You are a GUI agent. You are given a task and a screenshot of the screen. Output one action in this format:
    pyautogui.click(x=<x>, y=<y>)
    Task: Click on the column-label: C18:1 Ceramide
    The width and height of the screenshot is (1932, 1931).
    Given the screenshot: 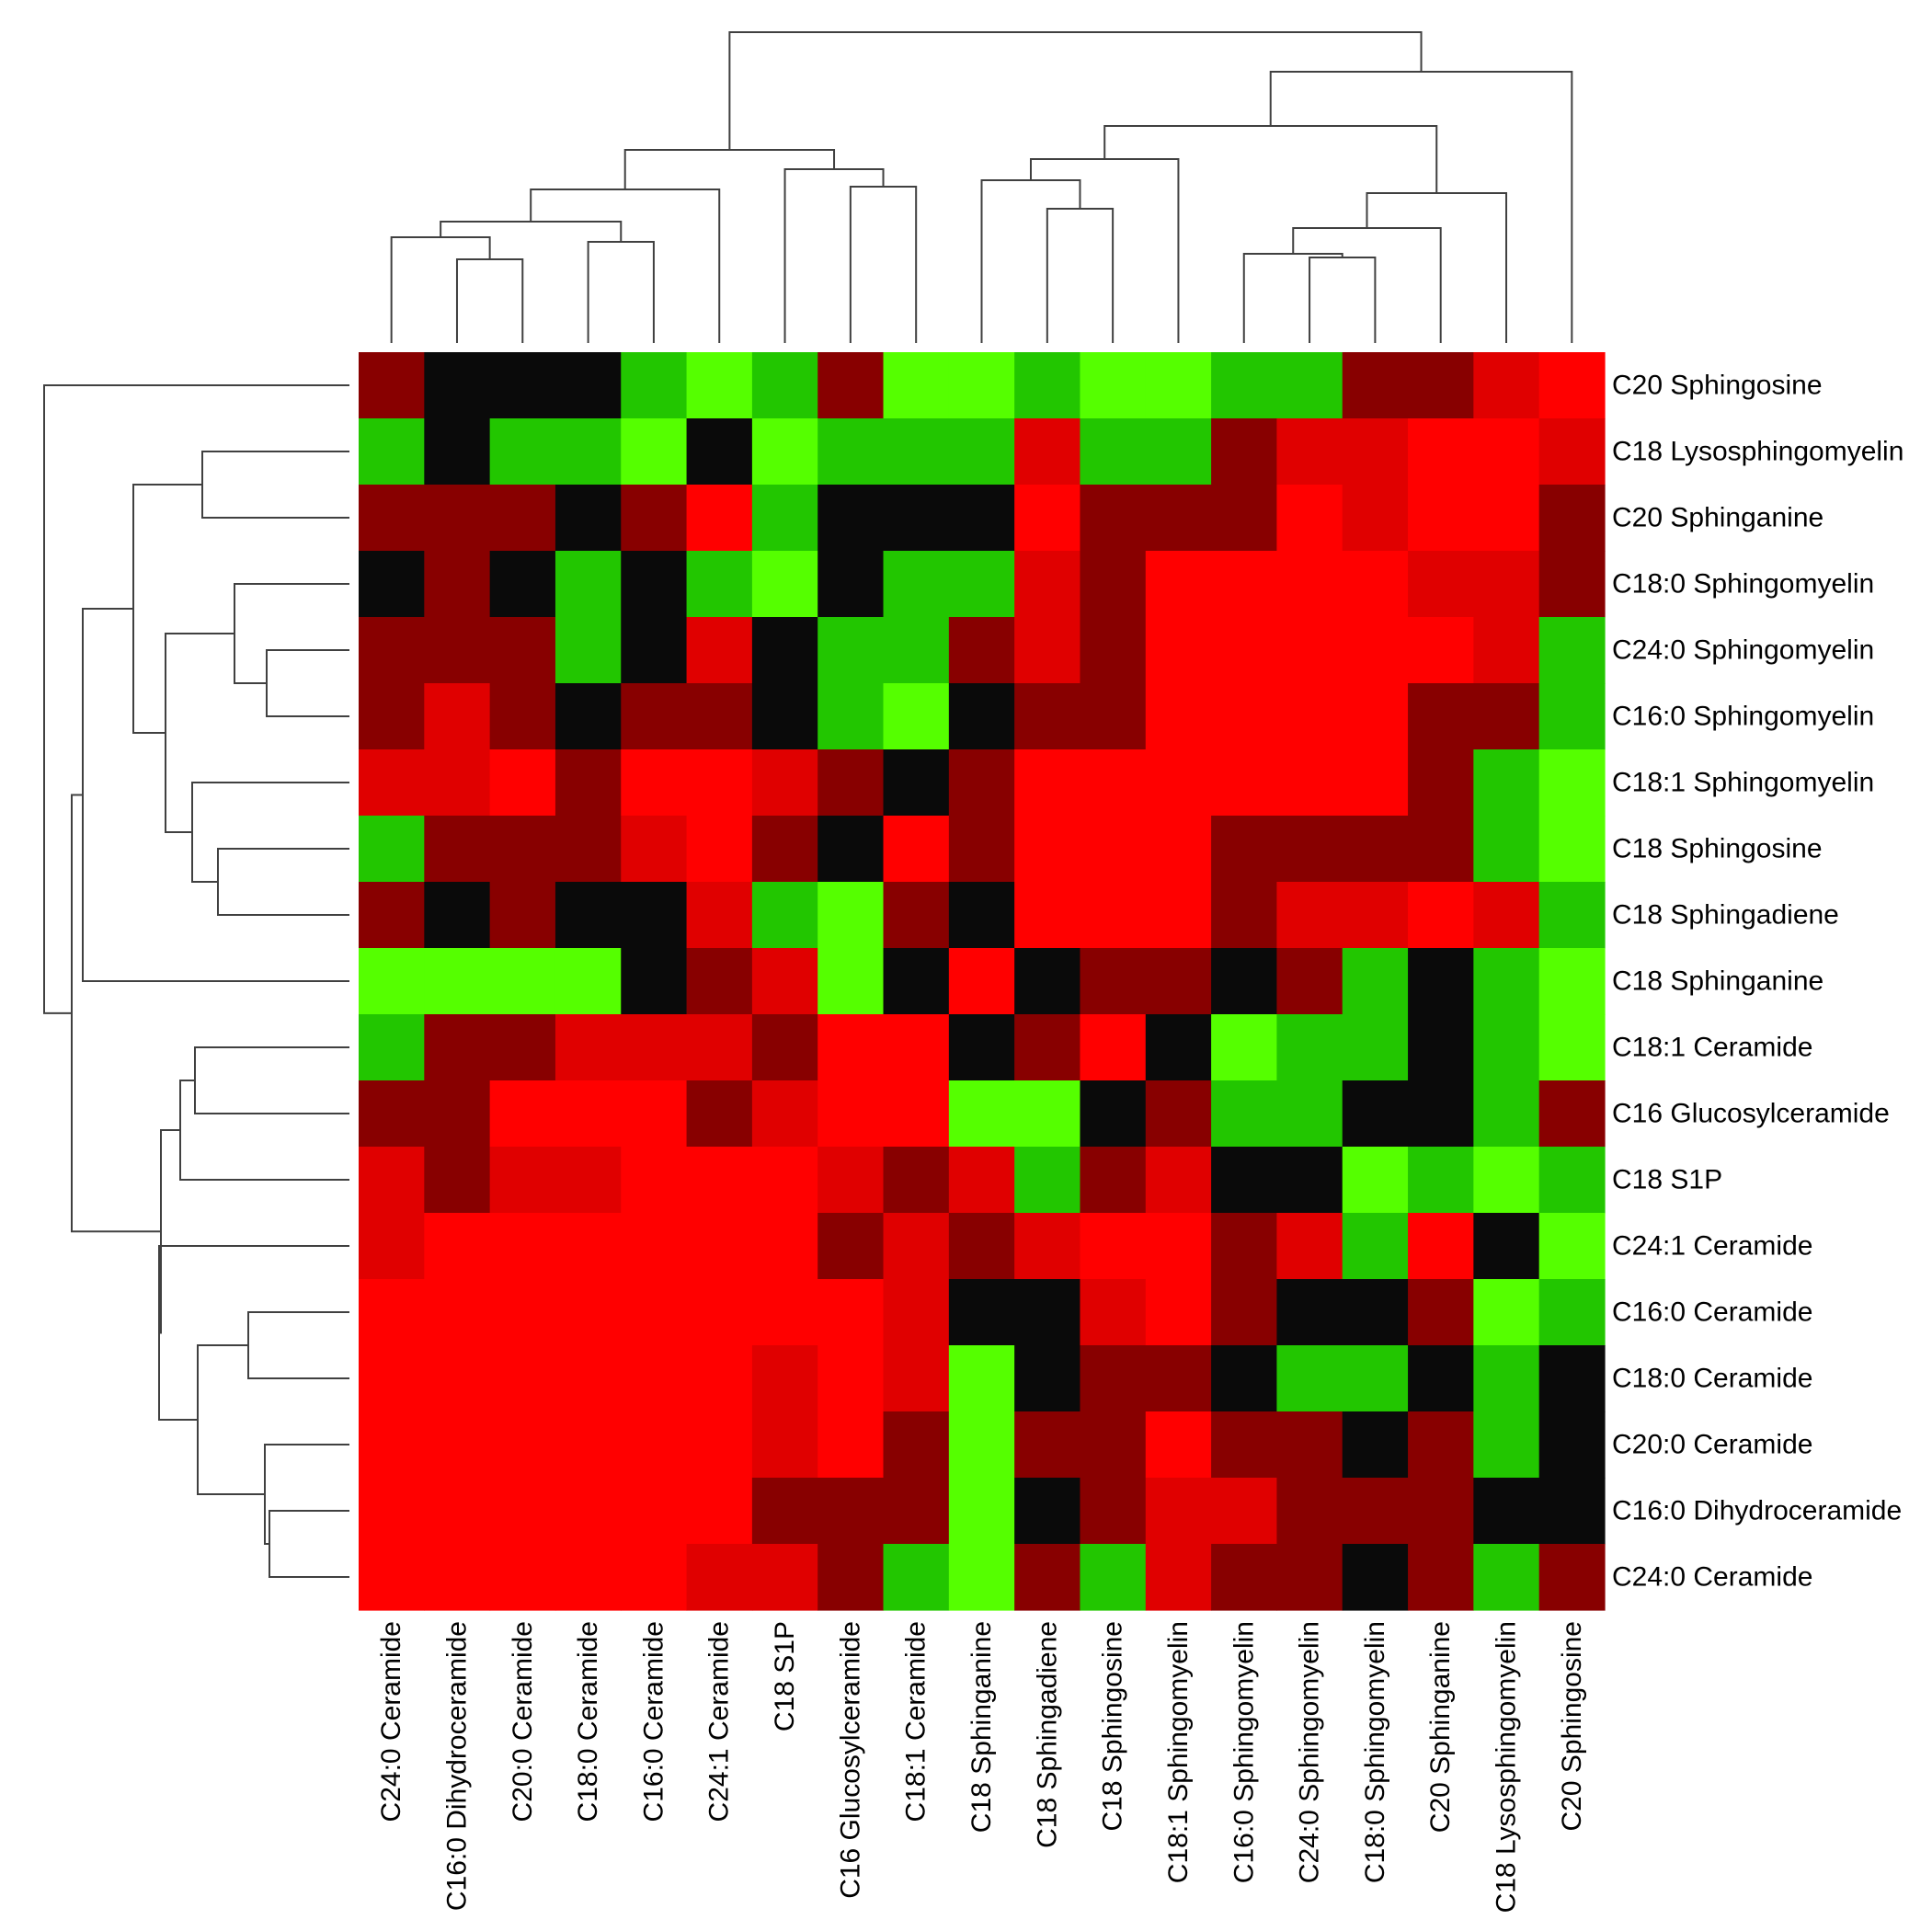 What is the action you would take?
    pyautogui.click(x=916, y=1722)
    